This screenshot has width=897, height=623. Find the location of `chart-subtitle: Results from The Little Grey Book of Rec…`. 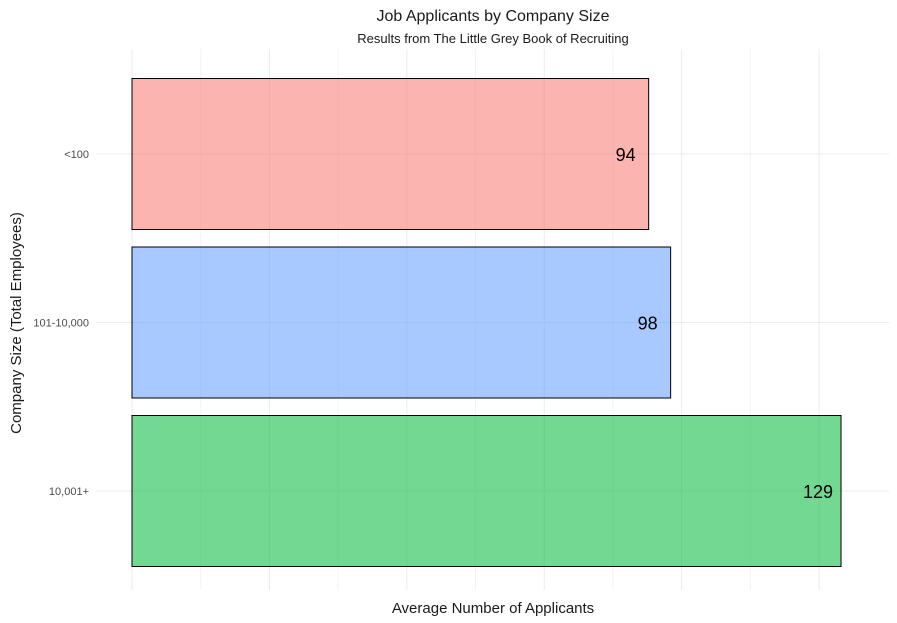

chart-subtitle: Results from The Little Grey Book of Rec… is located at coordinates (492, 38).